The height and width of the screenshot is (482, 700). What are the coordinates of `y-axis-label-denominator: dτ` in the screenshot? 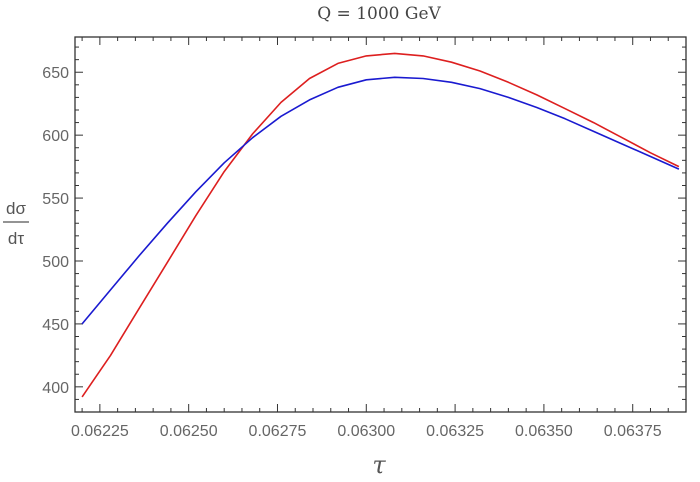 It's located at (16, 238).